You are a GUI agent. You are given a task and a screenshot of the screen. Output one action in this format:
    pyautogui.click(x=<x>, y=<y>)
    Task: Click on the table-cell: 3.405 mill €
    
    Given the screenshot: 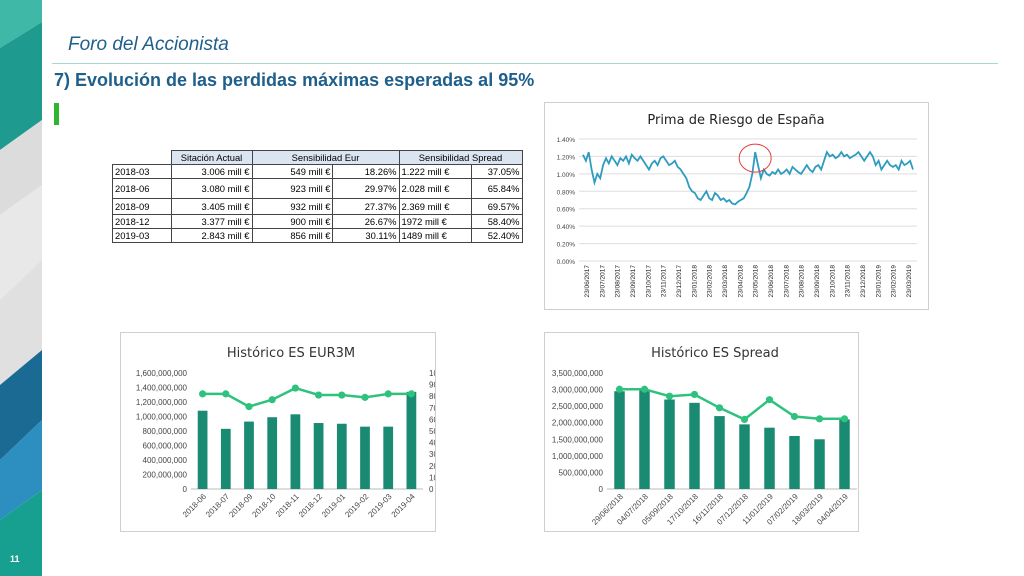 What is the action you would take?
    pyautogui.click(x=211, y=206)
    